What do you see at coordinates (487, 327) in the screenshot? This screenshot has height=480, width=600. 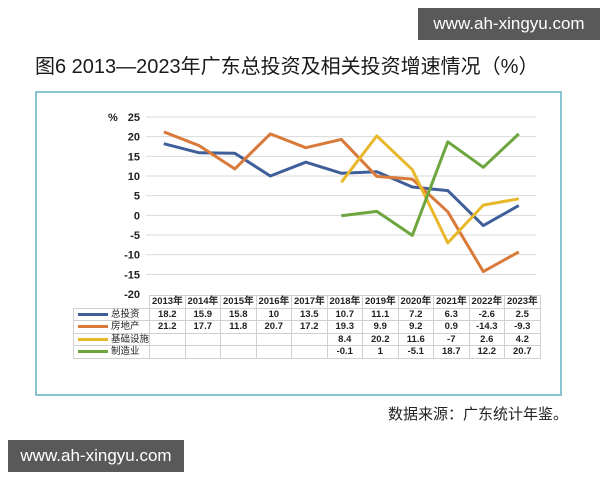 I see `cell: -14.3` at bounding box center [487, 327].